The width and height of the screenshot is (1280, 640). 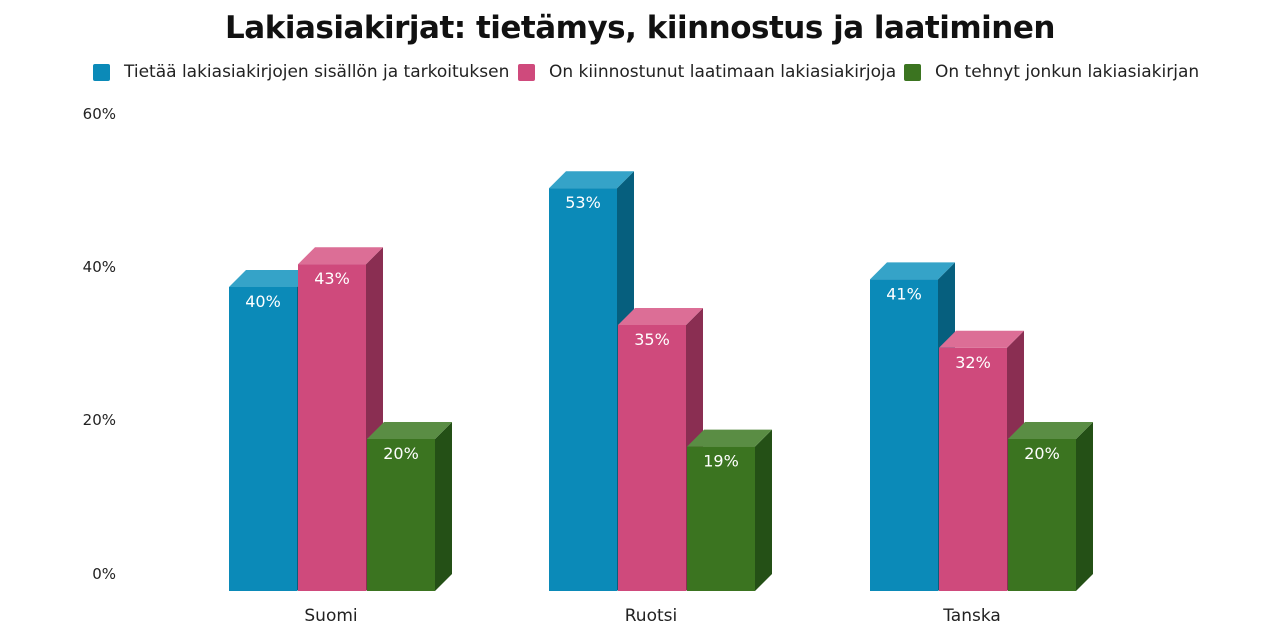 What do you see at coordinates (332, 278) in the screenshot?
I see `data-label: 43%` at bounding box center [332, 278].